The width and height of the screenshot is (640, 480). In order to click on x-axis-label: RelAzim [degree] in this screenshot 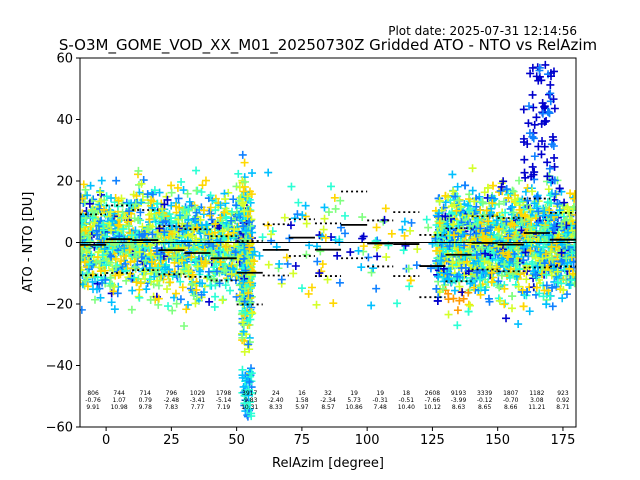, I will do `click(328, 463)`.